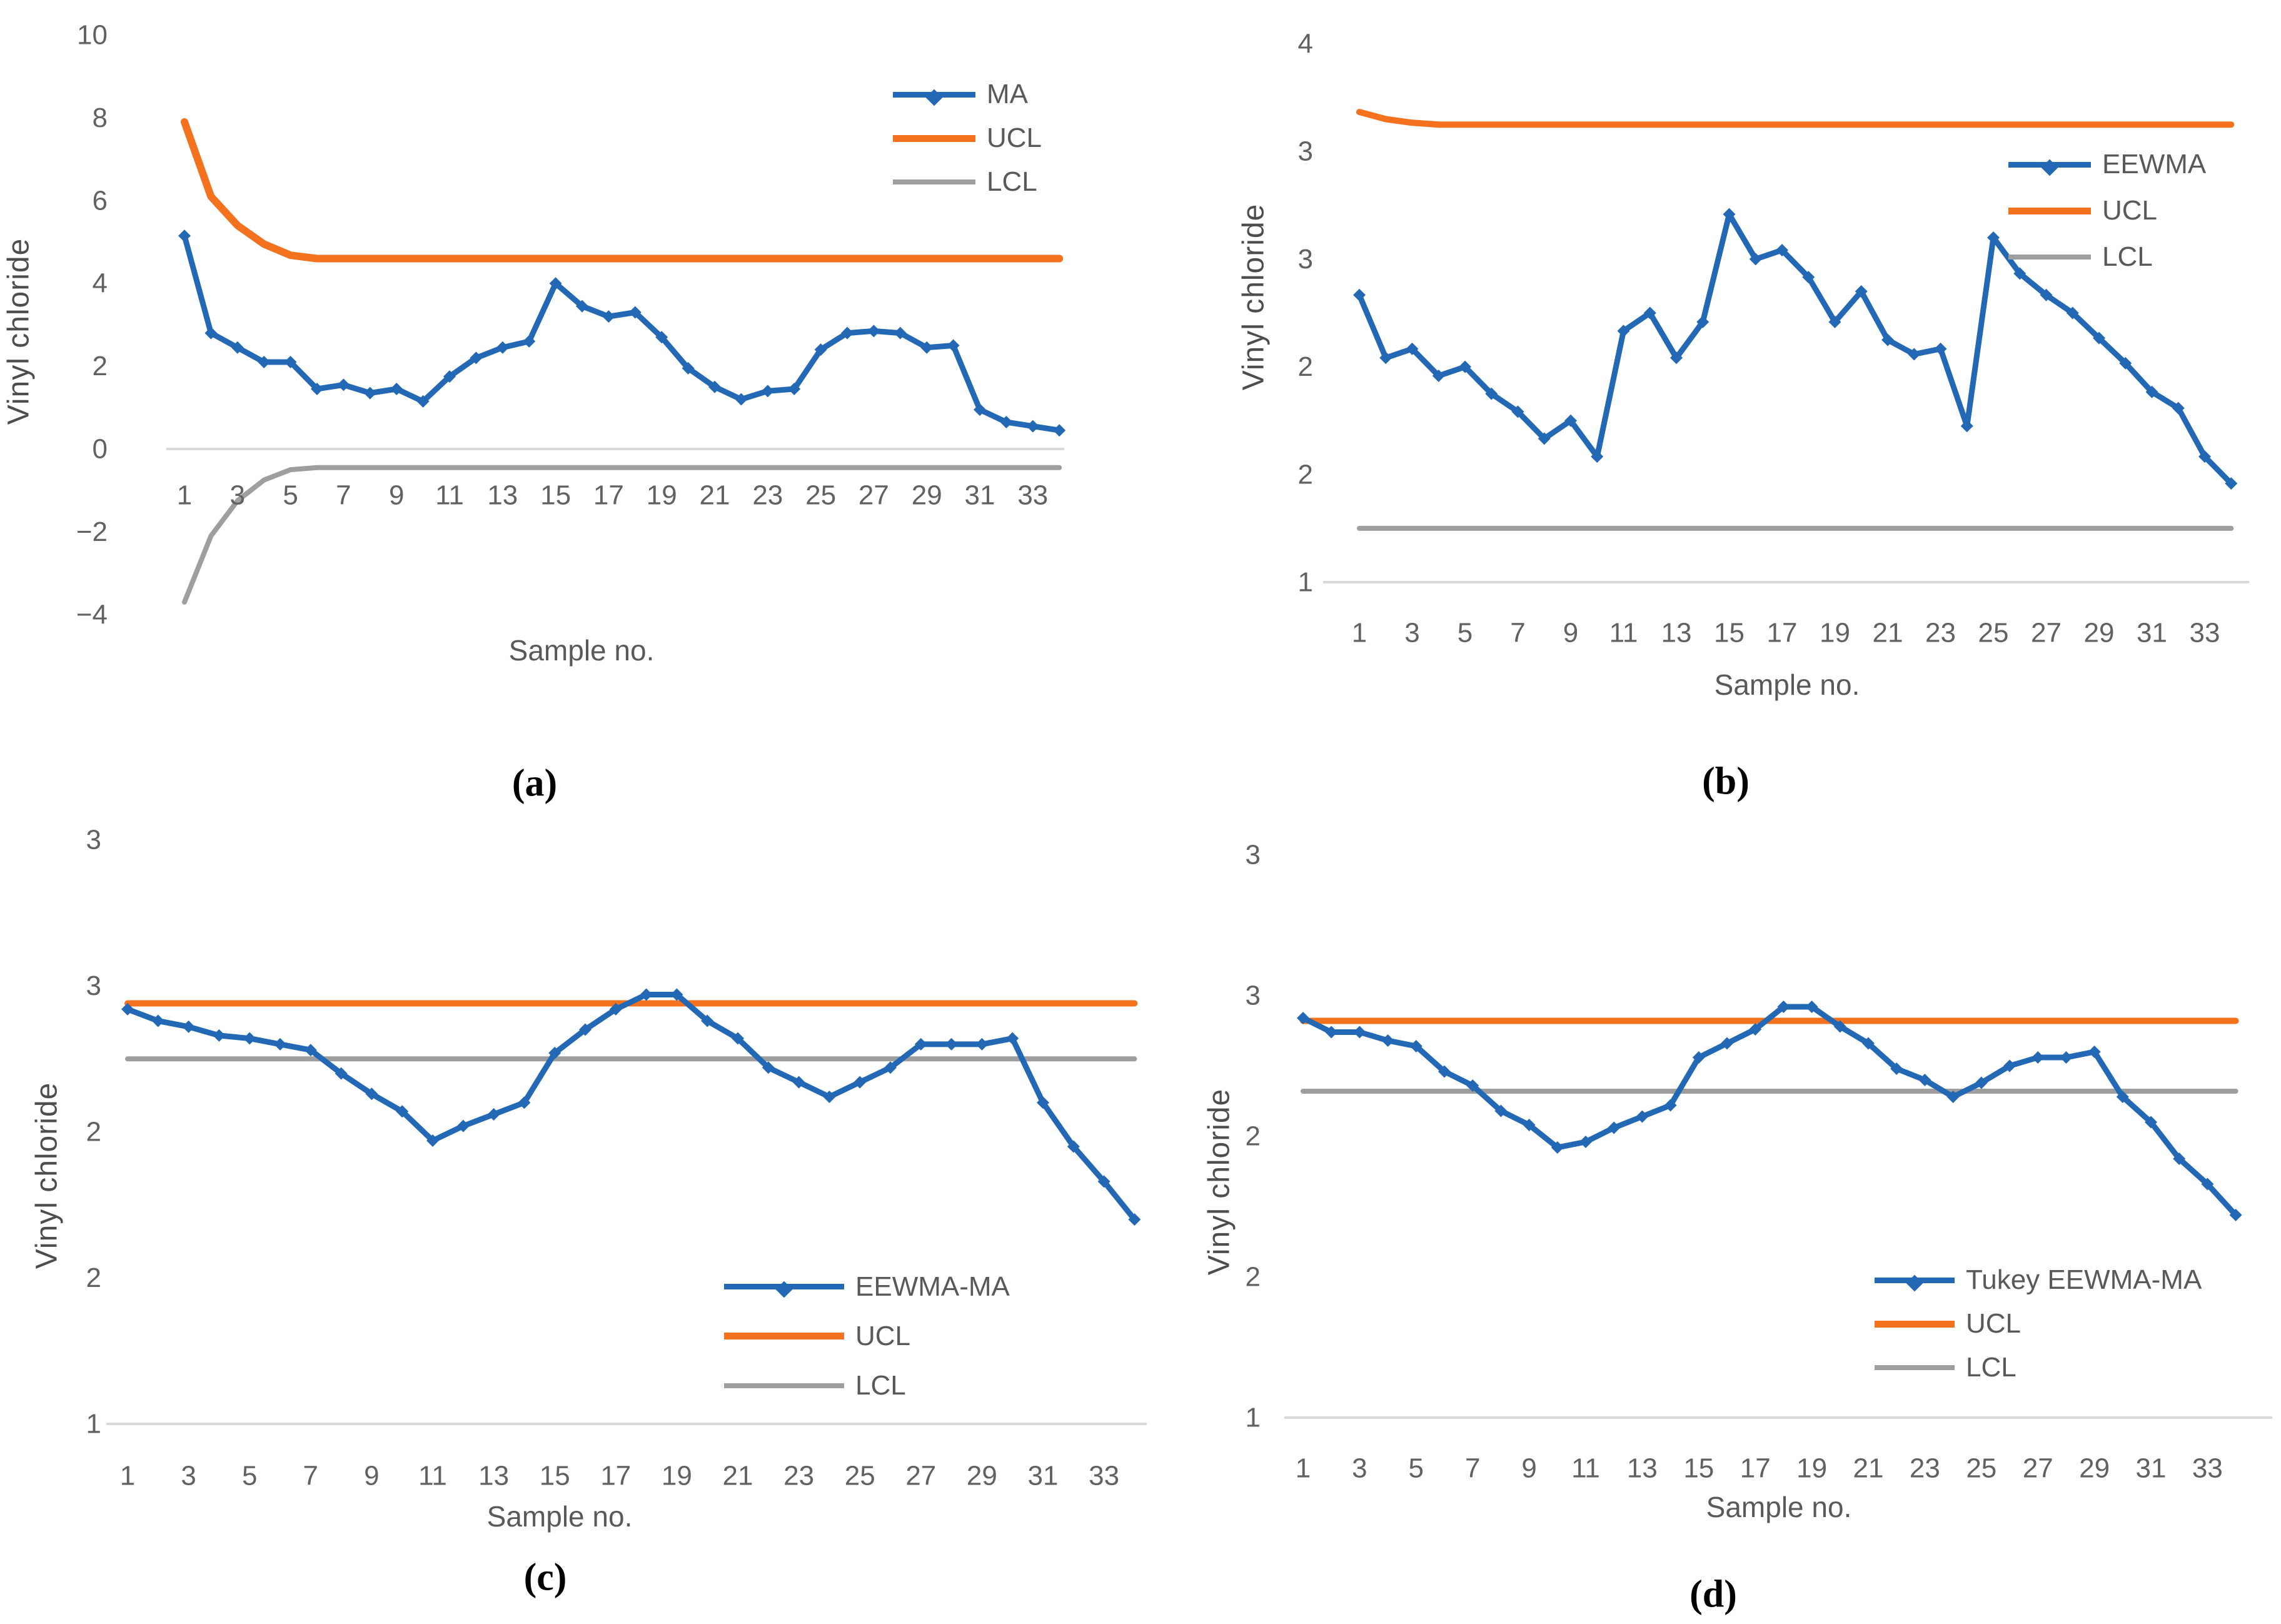 This screenshot has width=2281, height=1624. Describe the element at coordinates (449, 495) in the screenshot. I see `x-tick: 11` at that location.